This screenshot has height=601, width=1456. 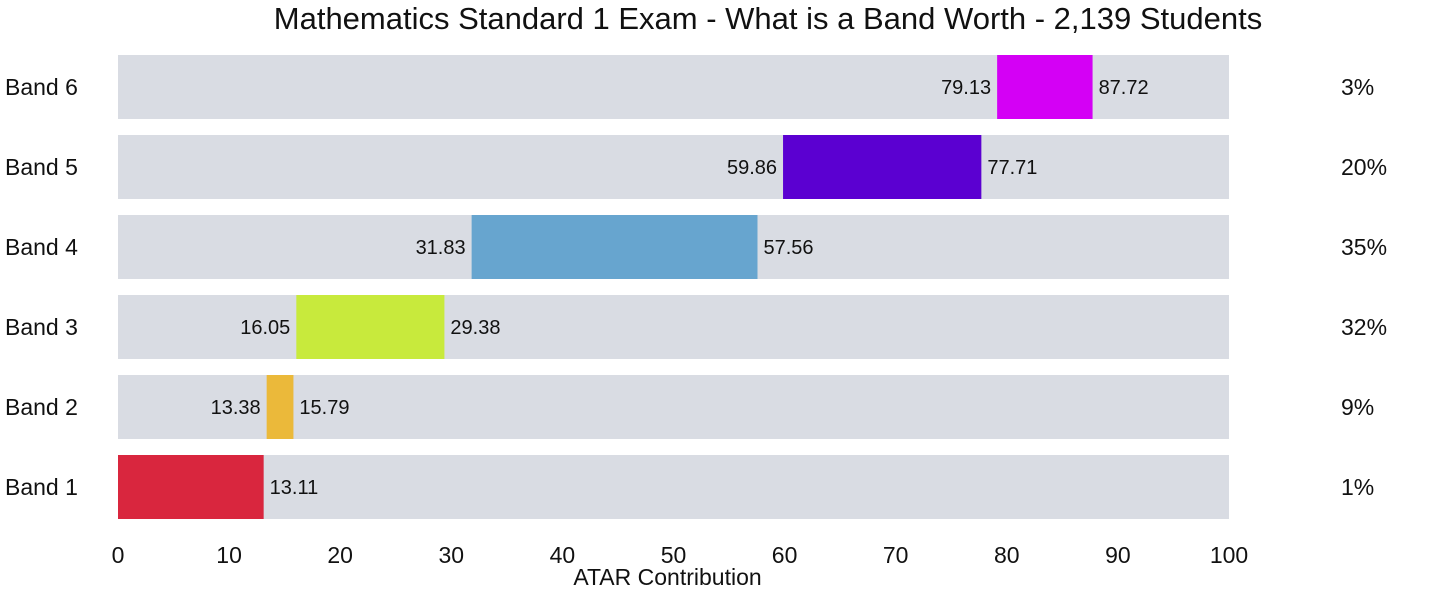 What do you see at coordinates (563, 555) in the screenshot?
I see `x-tick-label-40: 40` at bounding box center [563, 555].